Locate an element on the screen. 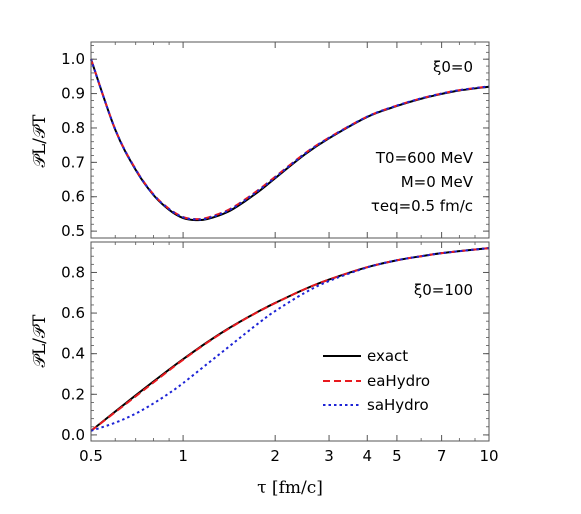 Image resolution: width=581 pixels, height=514 pixels. bottom-y-tick-label: 0.6 is located at coordinates (73, 313).